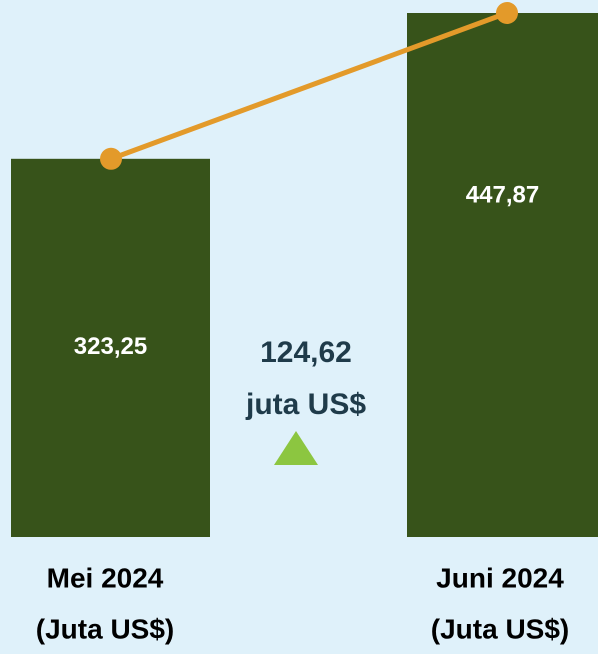 Image resolution: width=598 pixels, height=654 pixels. Describe the element at coordinates (502, 194) in the screenshot. I see `value-label: 447,87` at that location.